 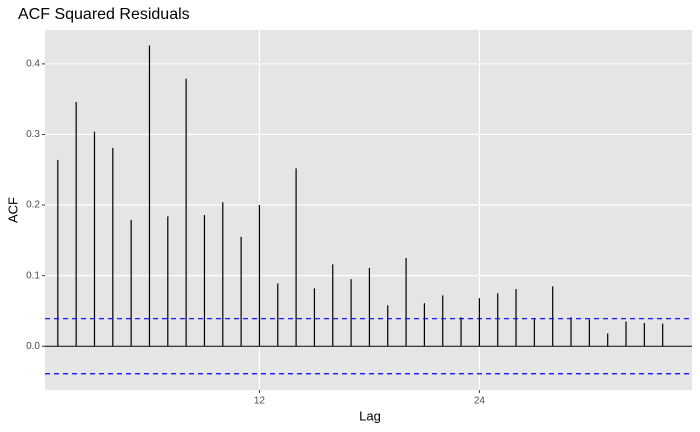 I want to click on y-tick-label: 0.4, so click(x=33, y=64).